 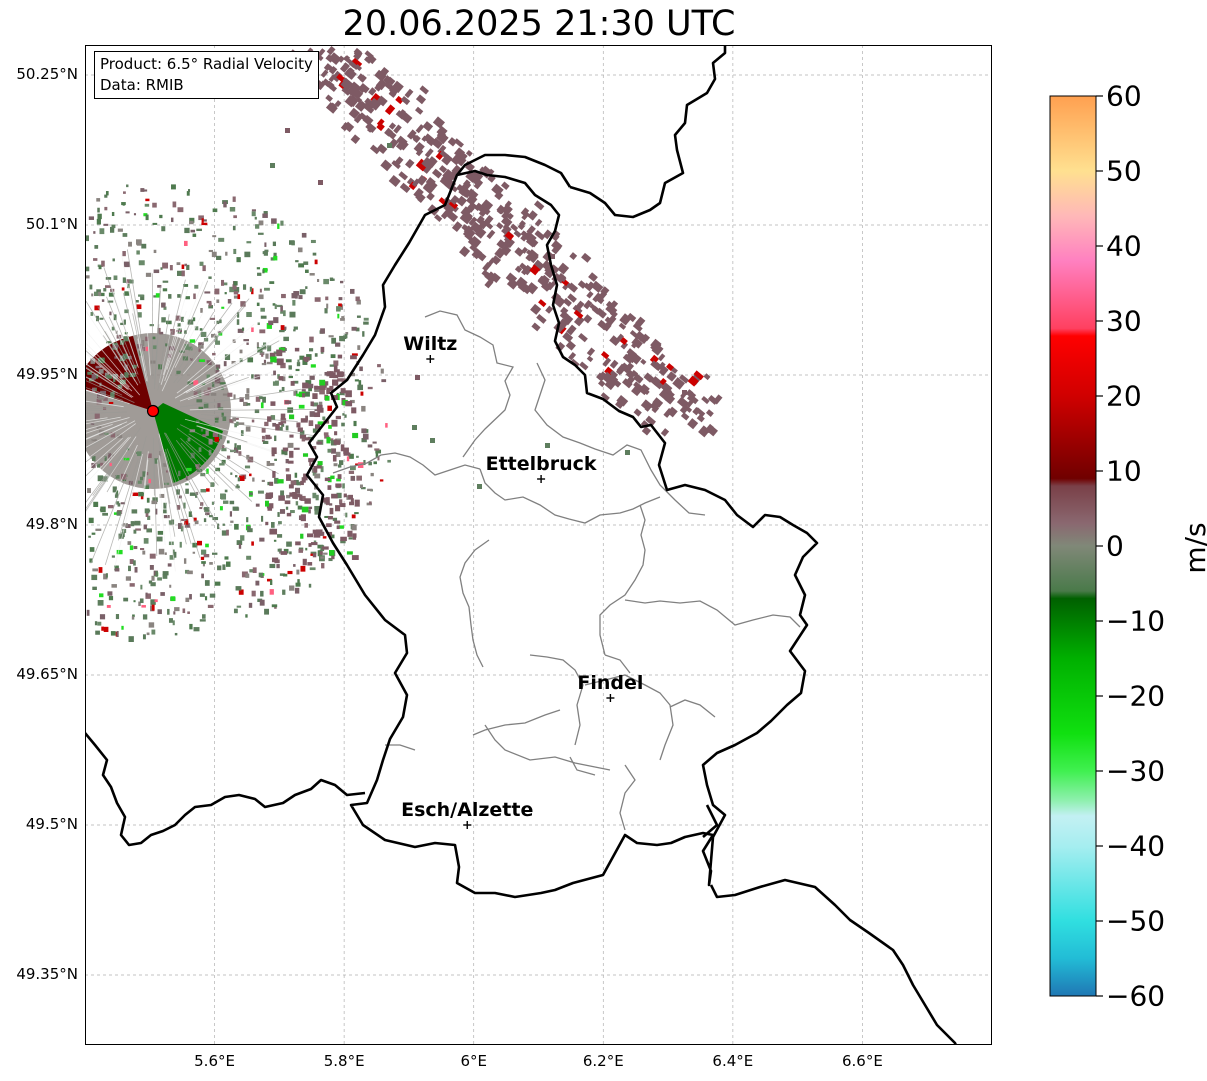 What do you see at coordinates (47, 74) in the screenshot?
I see `lat-tick-label: 50.25°N` at bounding box center [47, 74].